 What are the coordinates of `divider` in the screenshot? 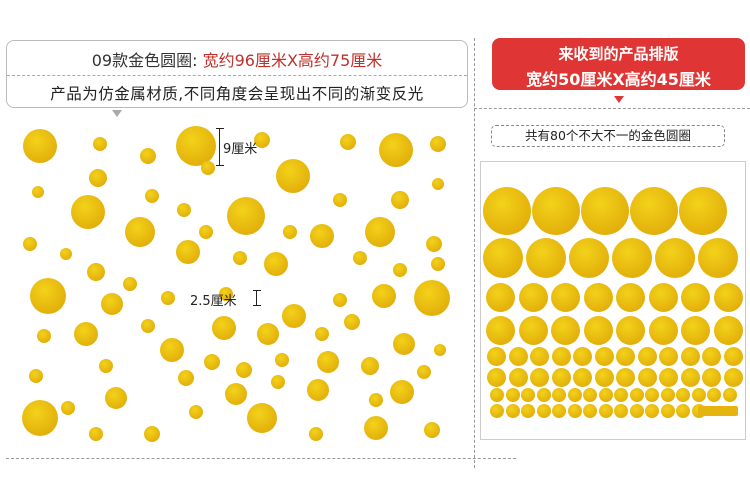 It's located at (237, 75).